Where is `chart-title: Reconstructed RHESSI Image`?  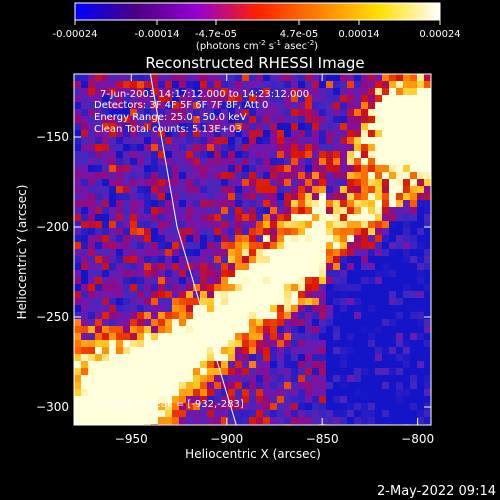
chart-title: Reconstructed RHESSI Image is located at coordinates (254, 63).